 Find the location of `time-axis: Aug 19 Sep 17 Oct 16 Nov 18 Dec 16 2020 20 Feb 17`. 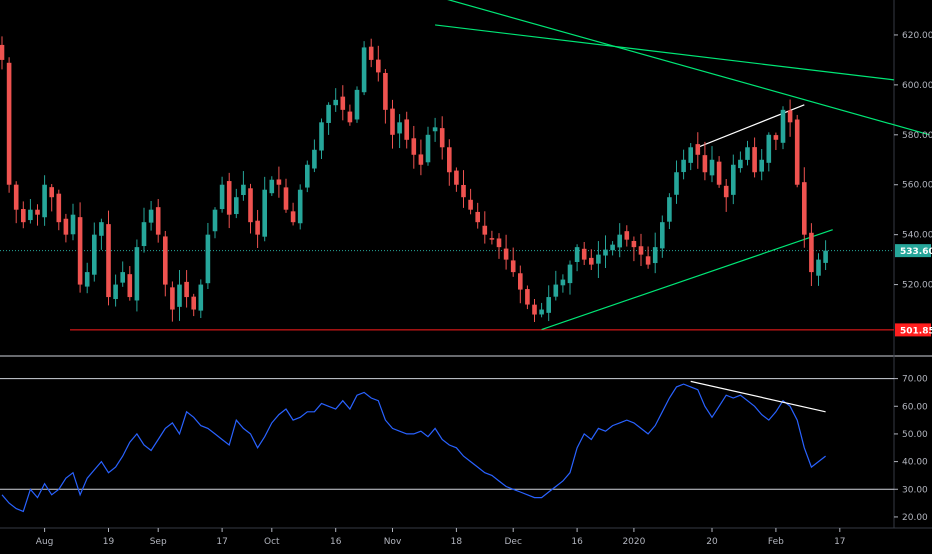

time-axis: Aug 19 Sep 17 Oct 16 Nov 18 Dec 16 2020 20 Feb 17 is located at coordinates (441, 537).